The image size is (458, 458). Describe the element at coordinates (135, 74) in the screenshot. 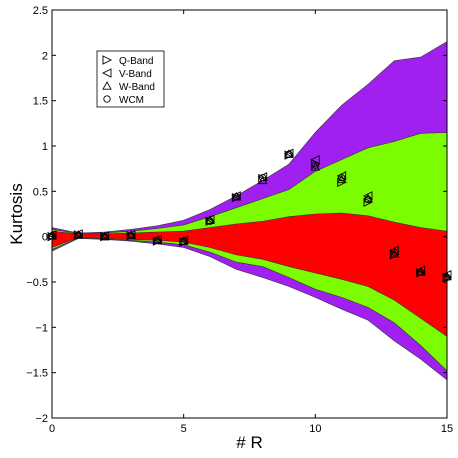

I see `legend-entry-v-band: V-Band` at that location.